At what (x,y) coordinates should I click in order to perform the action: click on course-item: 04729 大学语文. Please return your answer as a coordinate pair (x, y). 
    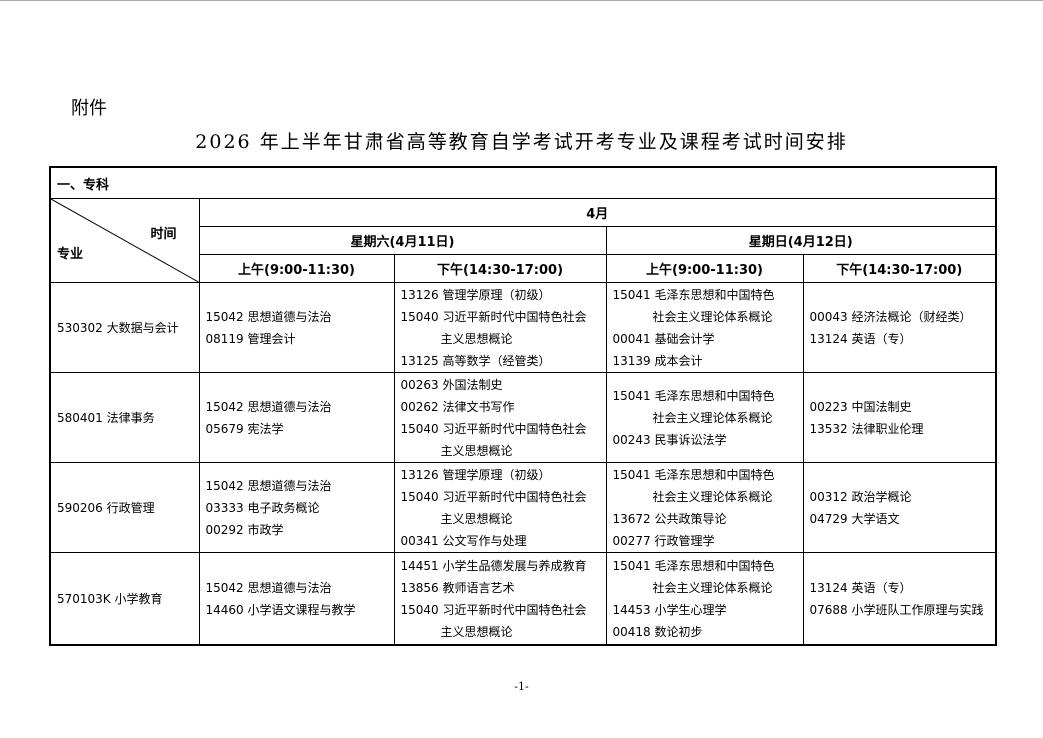
    Looking at the image, I should click on (854, 518).